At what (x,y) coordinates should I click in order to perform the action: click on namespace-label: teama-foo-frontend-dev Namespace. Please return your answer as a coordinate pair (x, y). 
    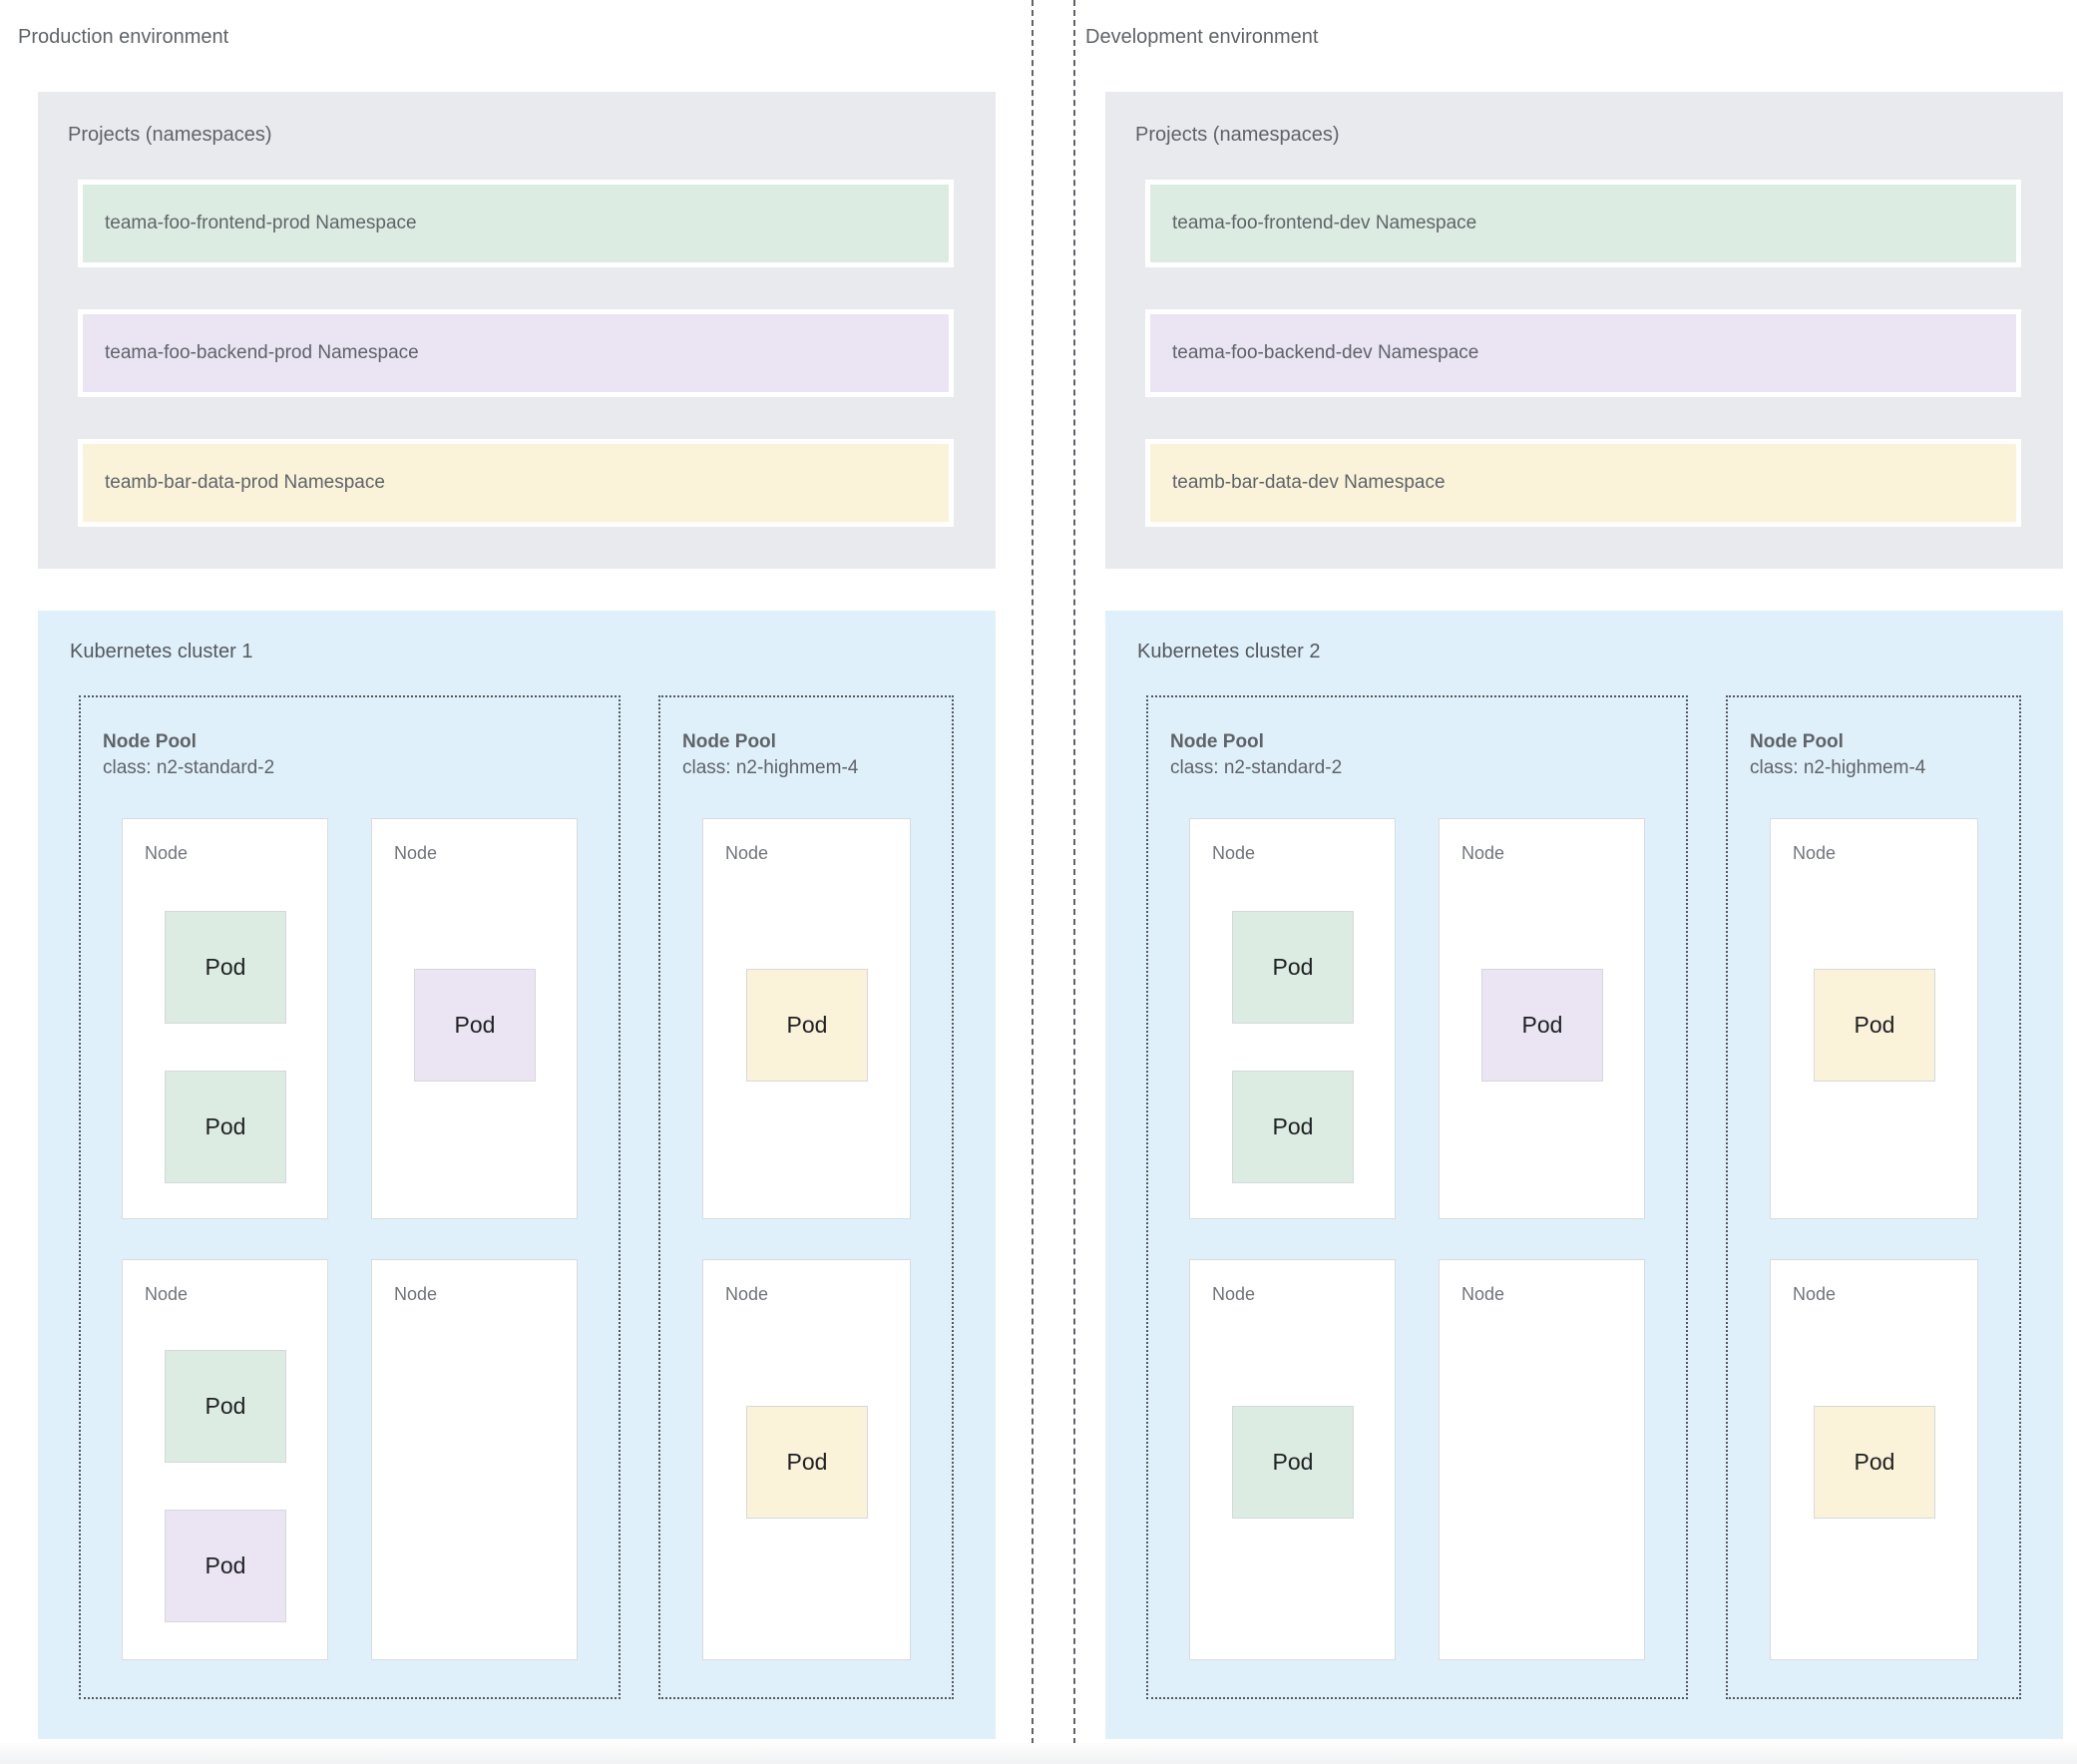
    Looking at the image, I should click on (1325, 223).